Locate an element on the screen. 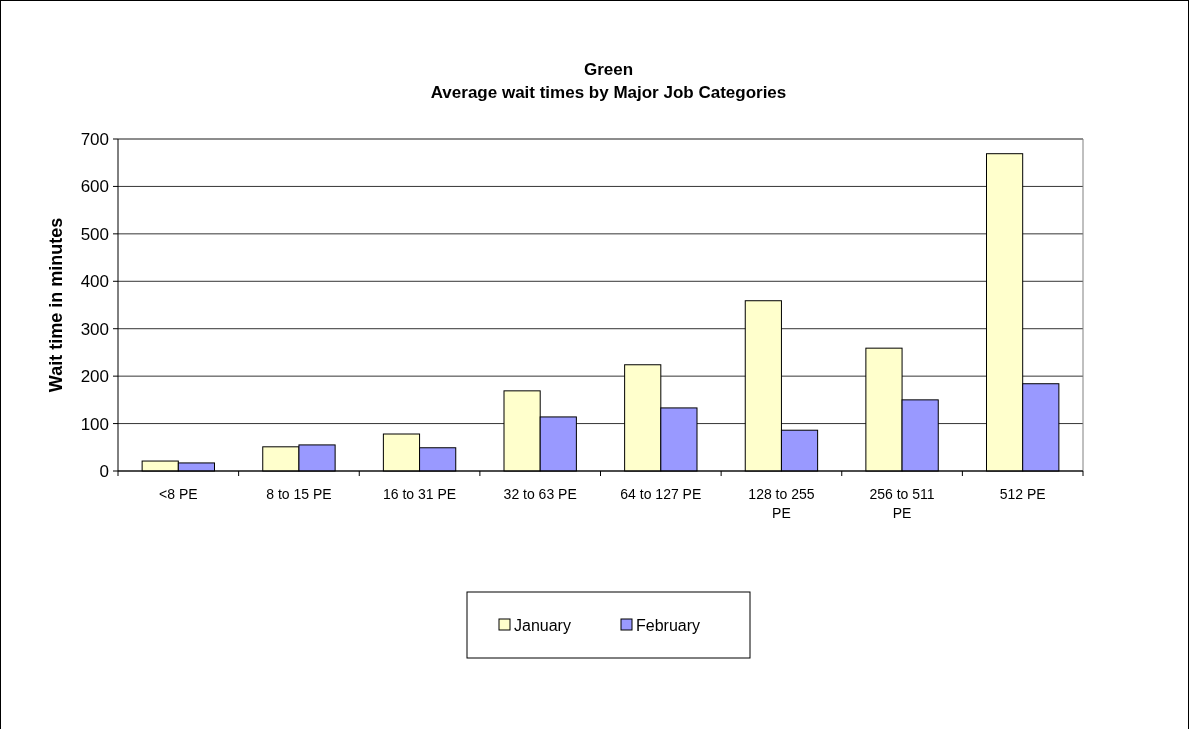  x-tick-label: 64 to 127 PE is located at coordinates (661, 494).